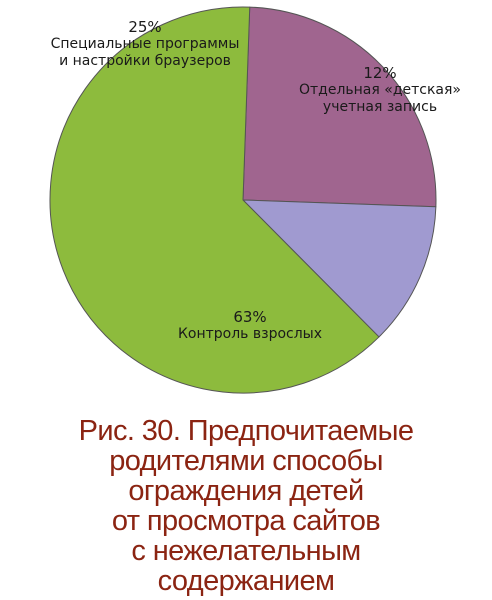 The width and height of the screenshot is (492, 600). I want to click on slice-label-child-account: 12% Отдельная «детская» учетная запись, so click(380, 90).